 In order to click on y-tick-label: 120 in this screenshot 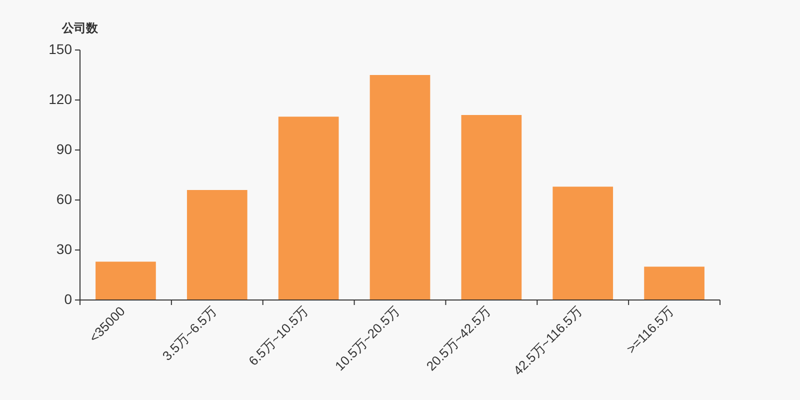, I will do `click(60, 99)`.